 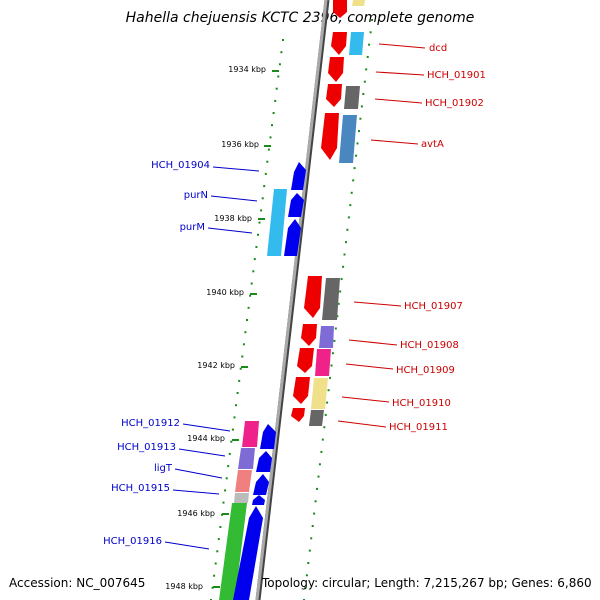 What do you see at coordinates (316, 418) in the screenshot?
I see `gene-box-HCH01911` at bounding box center [316, 418].